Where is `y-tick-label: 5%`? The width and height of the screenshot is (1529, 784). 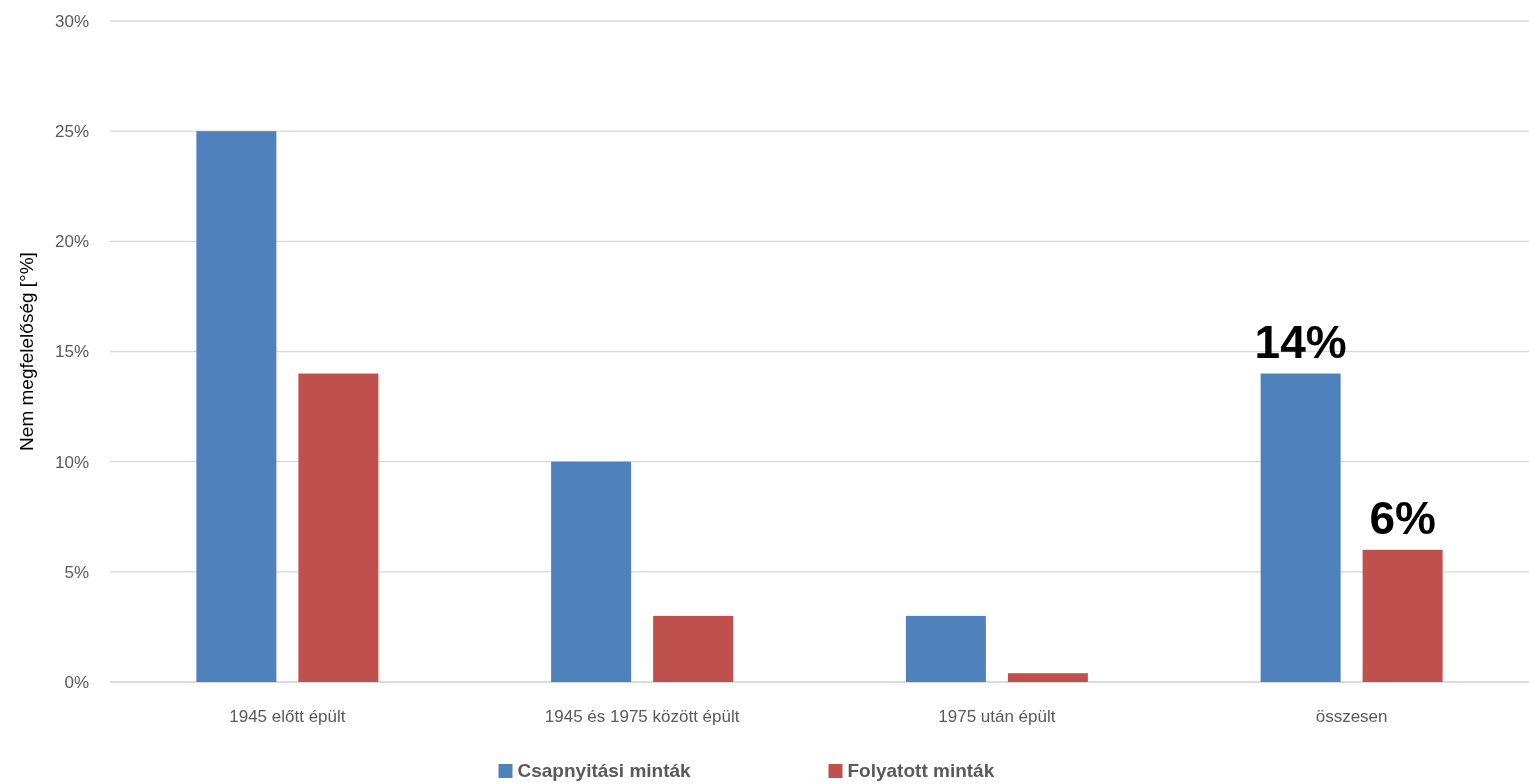
y-tick-label: 5% is located at coordinates (76, 572).